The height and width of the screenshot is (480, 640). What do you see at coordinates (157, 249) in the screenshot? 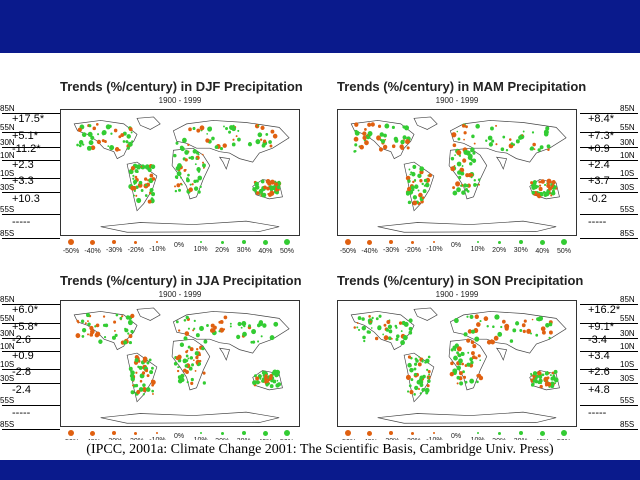
I see `legend-label: -10%` at bounding box center [157, 249].